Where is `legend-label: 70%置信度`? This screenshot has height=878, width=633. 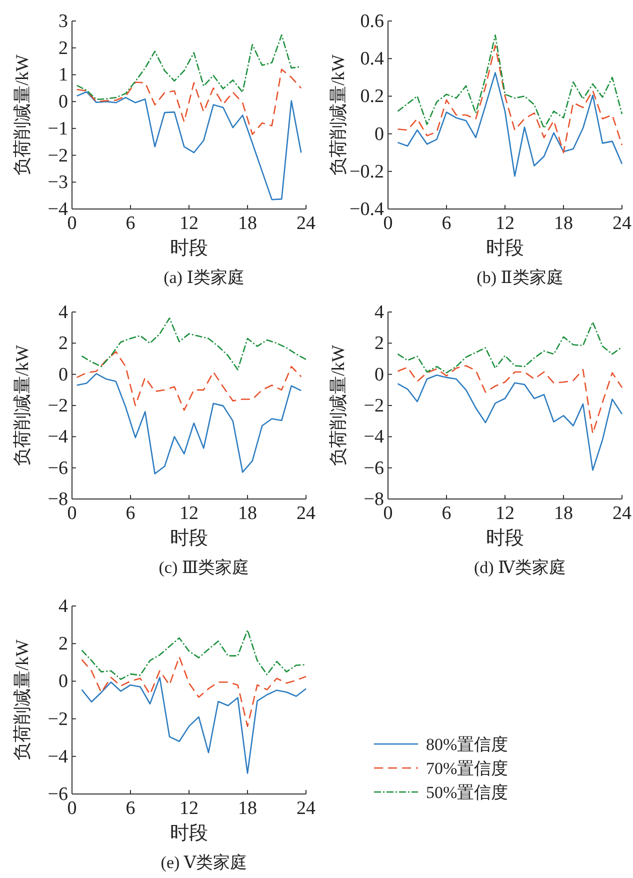
legend-label: 70%置信度 is located at coordinates (467, 768).